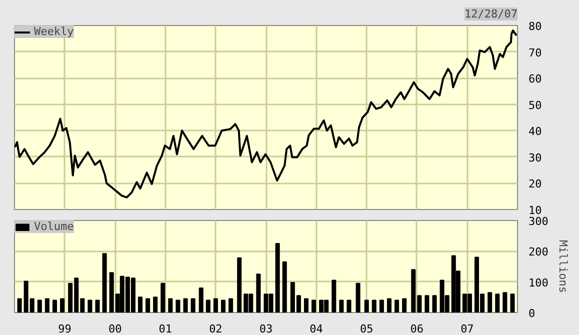 This screenshot has height=335, width=579. I want to click on y-tick-label: 200, so click(538, 252).